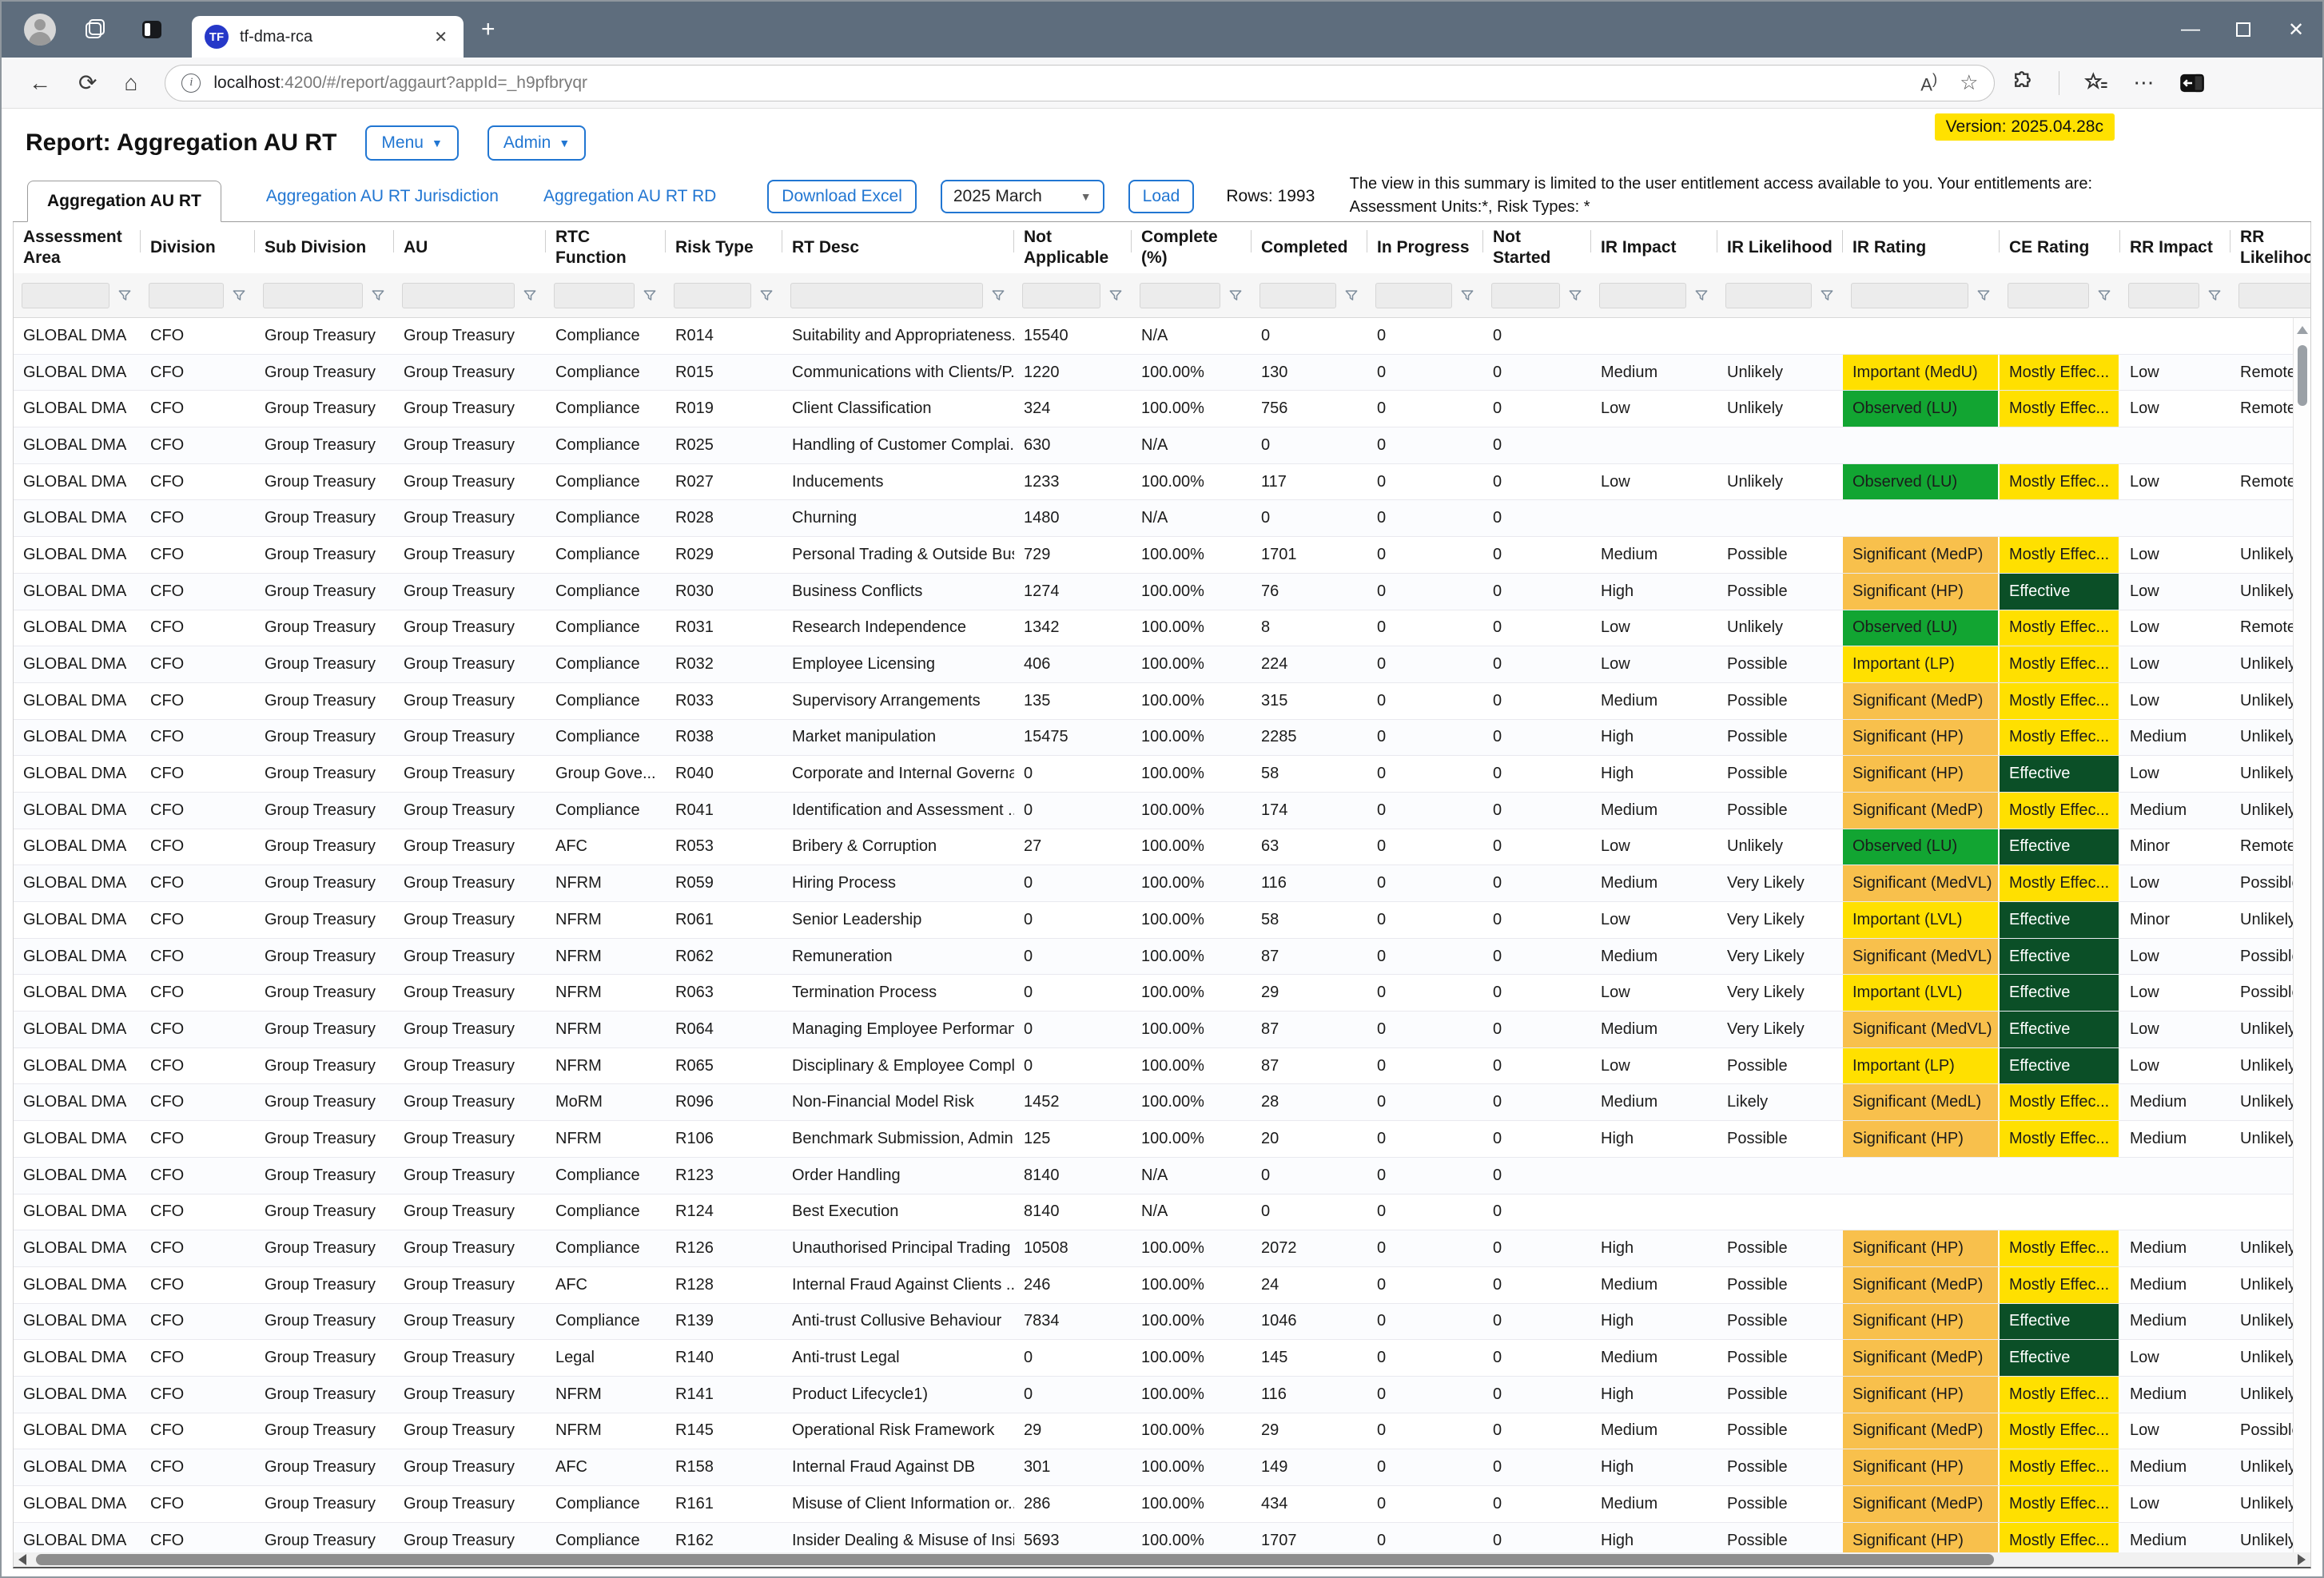 This screenshot has width=2324, height=1578. What do you see at coordinates (1270, 1284) in the screenshot?
I see `cell-completed: 24` at bounding box center [1270, 1284].